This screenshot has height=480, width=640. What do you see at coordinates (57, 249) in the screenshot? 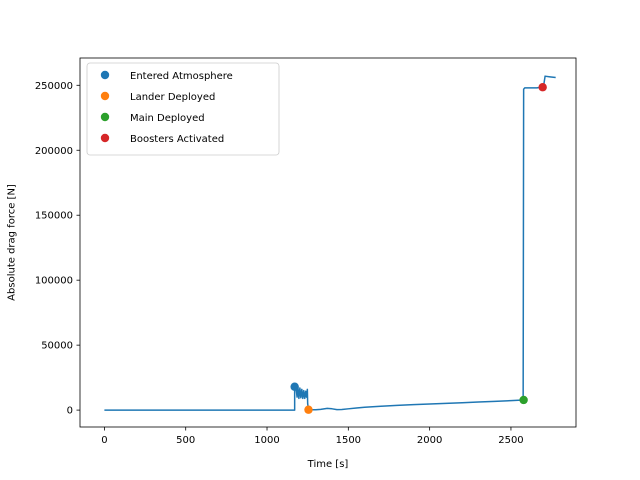
I see `y-axis: 0 50000 100000 150000 200000 250000` at bounding box center [57, 249].